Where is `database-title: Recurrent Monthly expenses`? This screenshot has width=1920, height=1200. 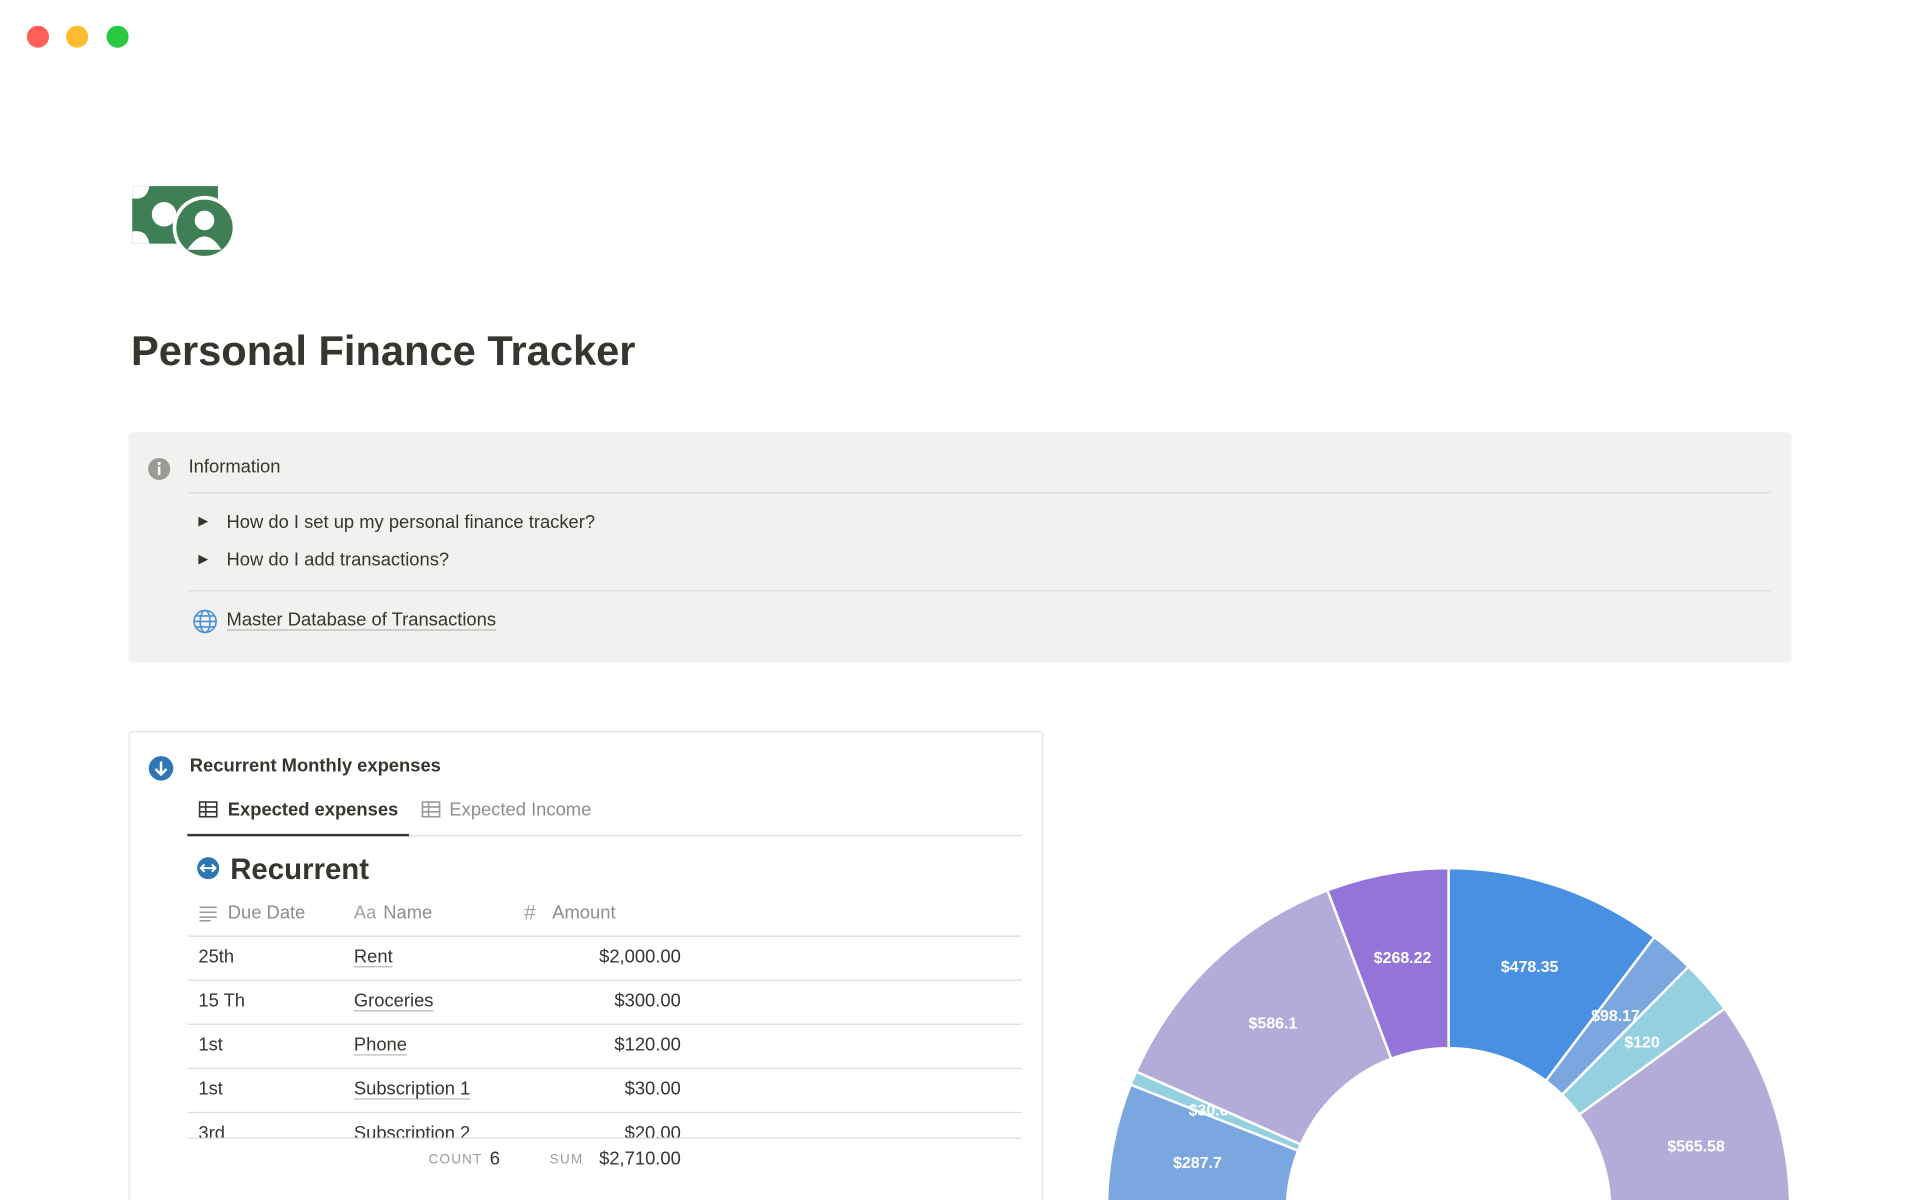
database-title: Recurrent Monthly expenses is located at coordinates (315, 766).